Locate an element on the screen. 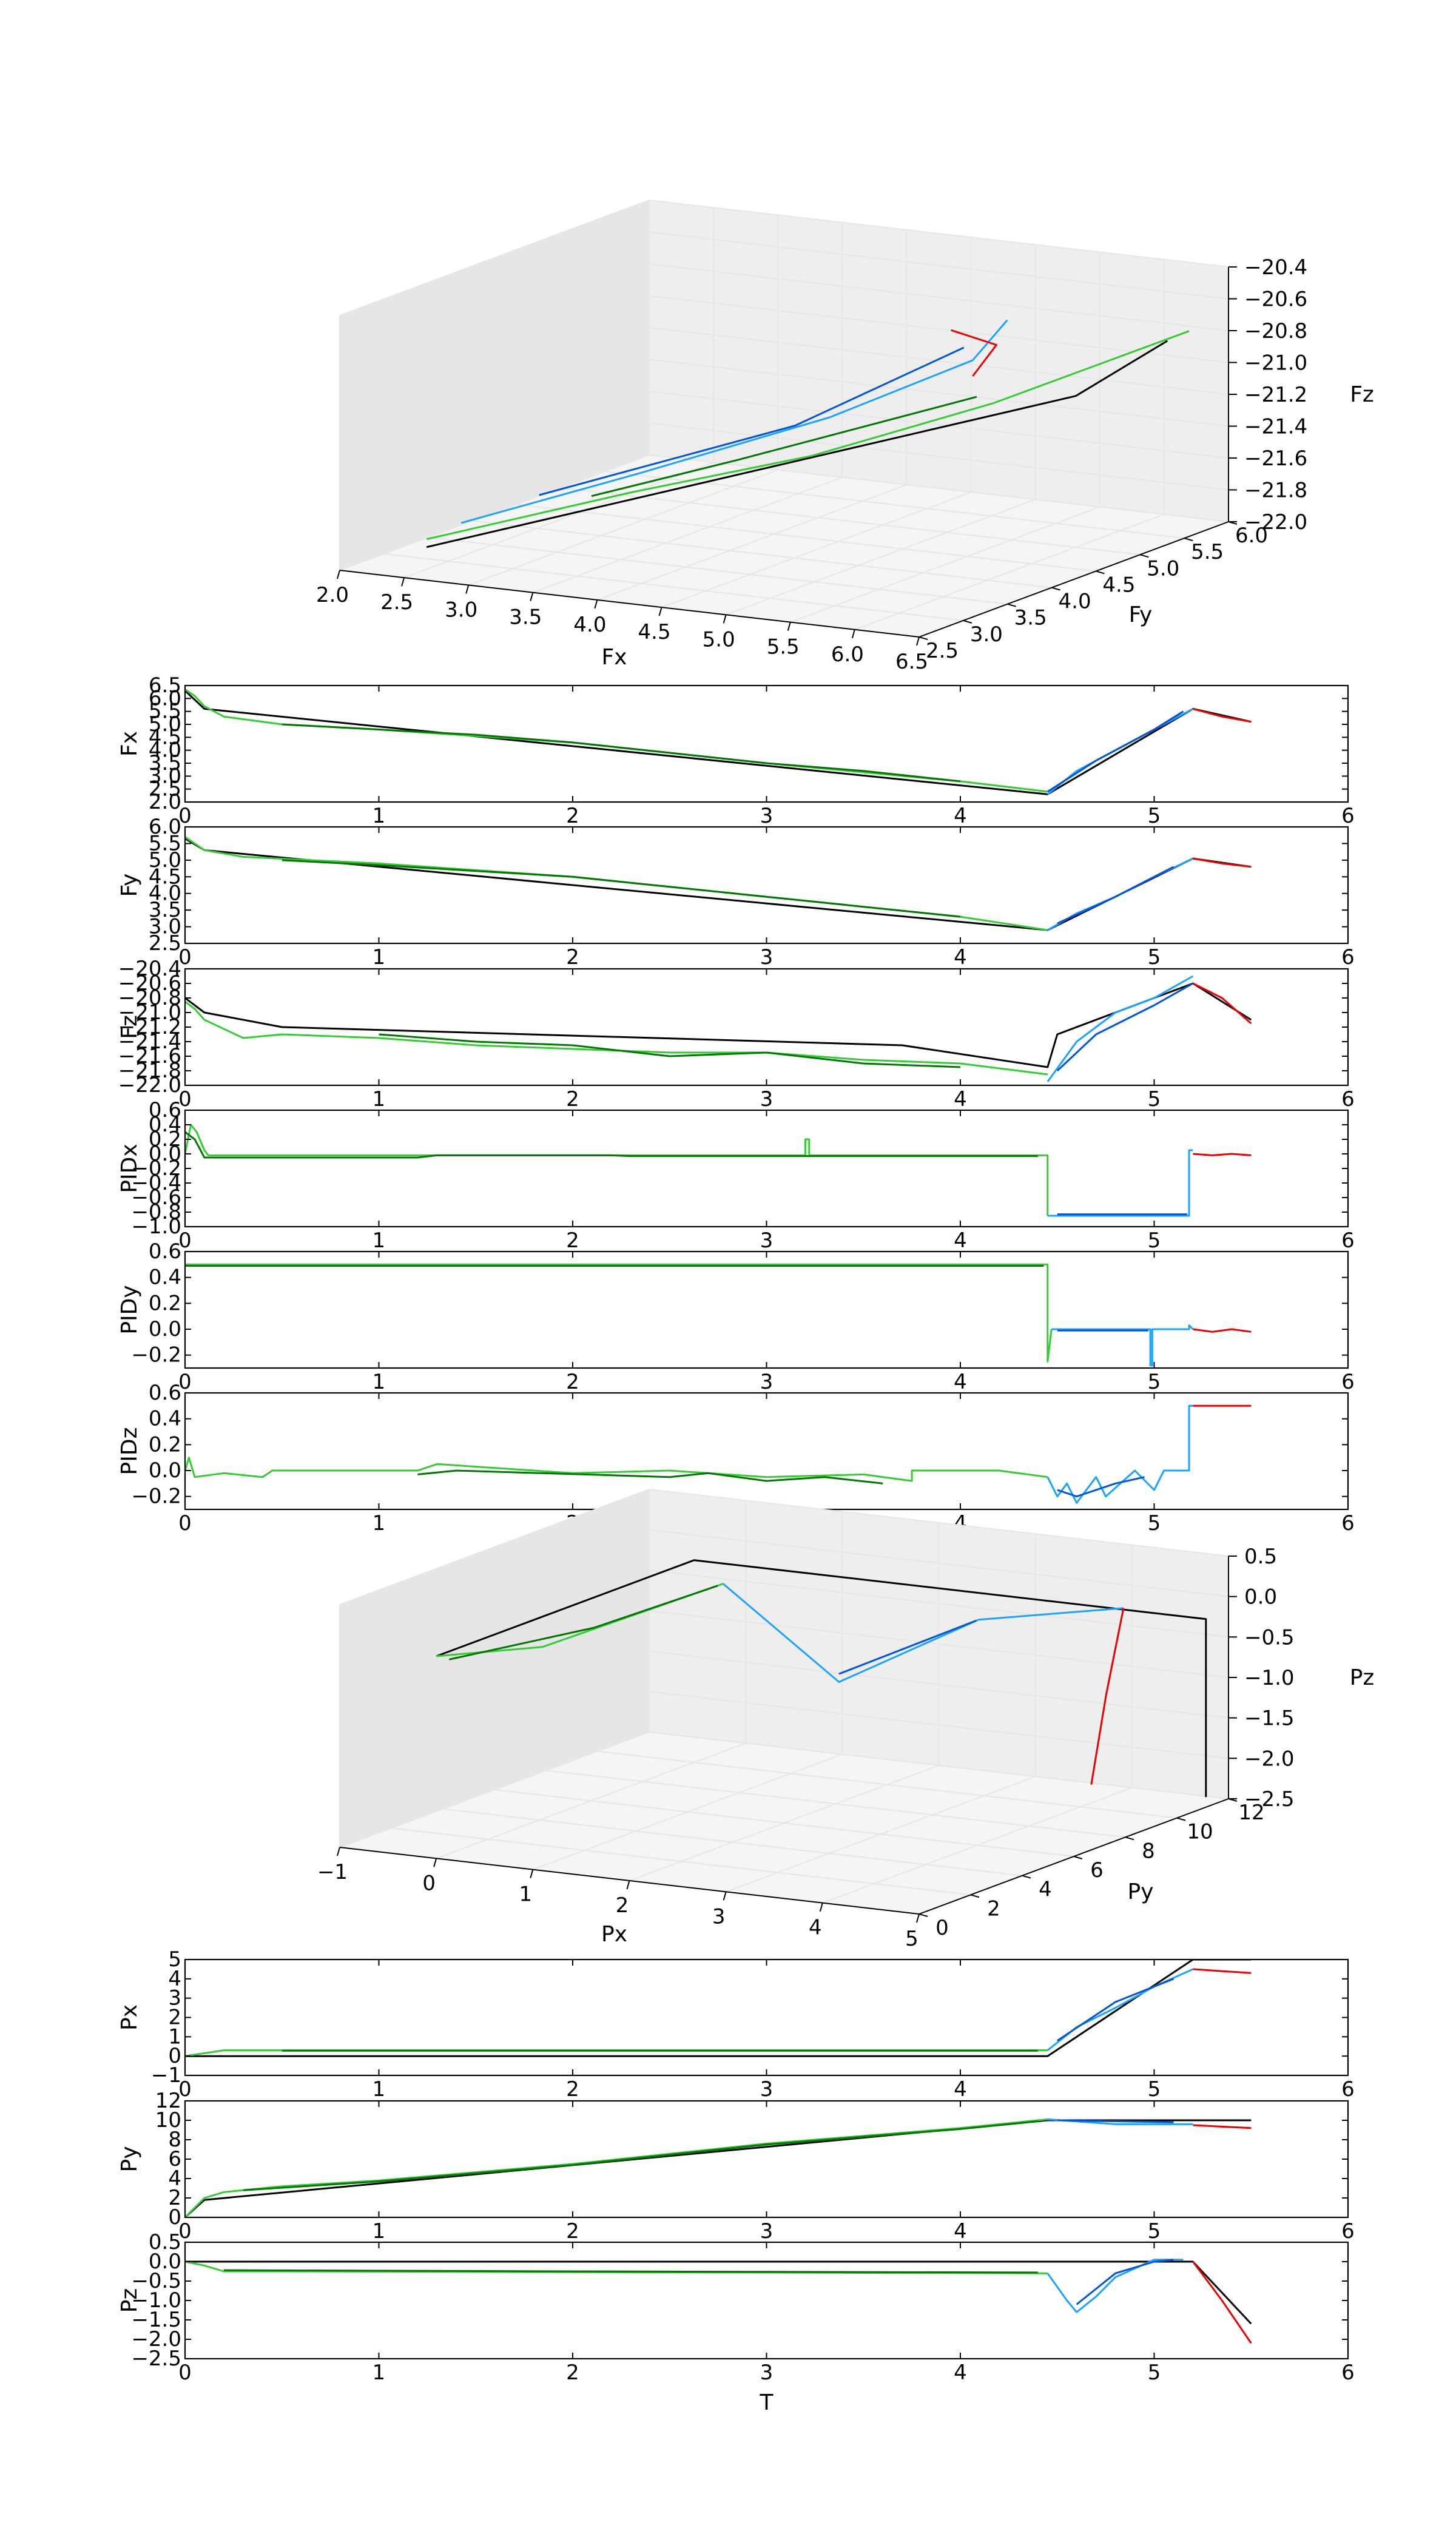  y-tick-label: 5 is located at coordinates (174, 1959).